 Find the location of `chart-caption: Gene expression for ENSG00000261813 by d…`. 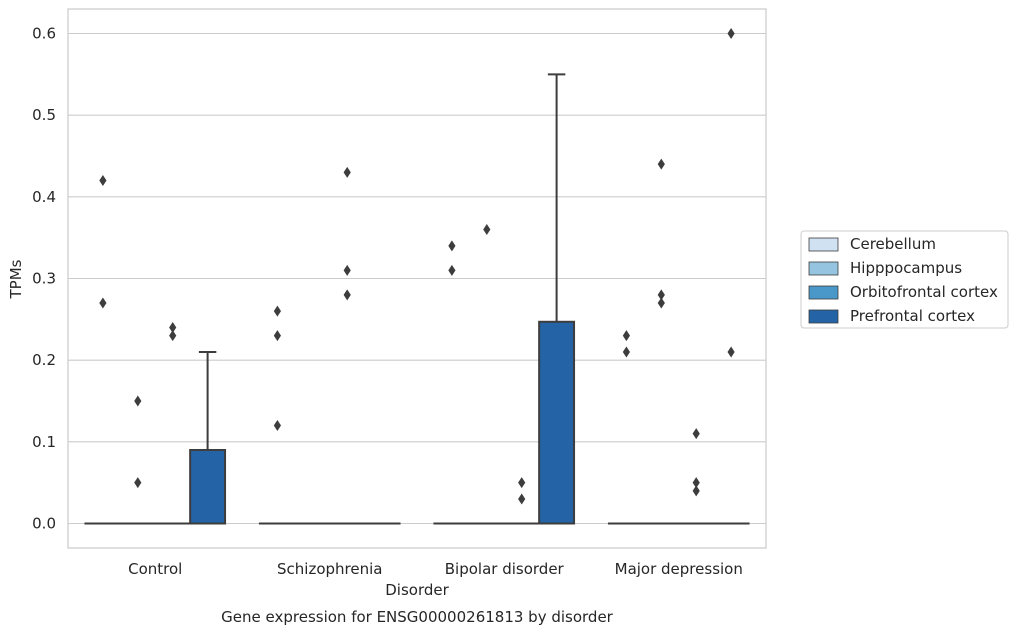

chart-caption: Gene expression for ENSG00000261813 by d… is located at coordinates (417, 617).